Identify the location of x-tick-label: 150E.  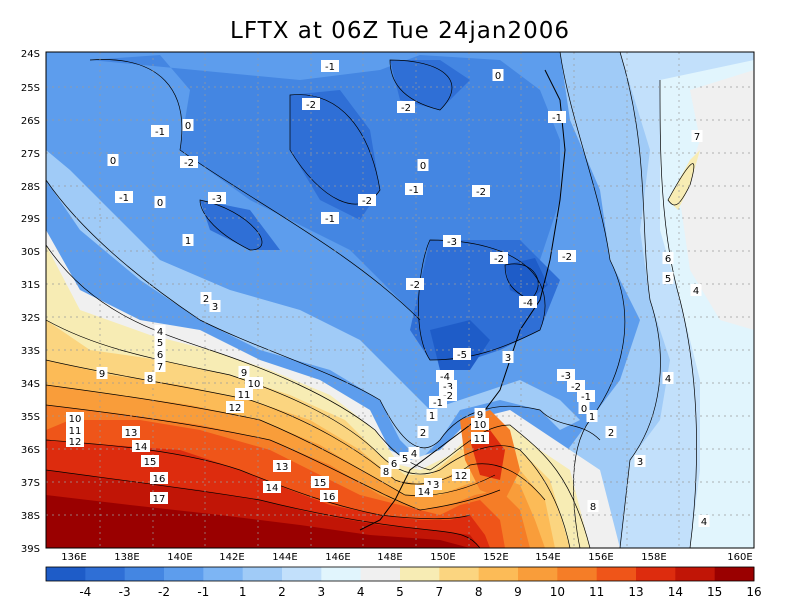
(442, 557).